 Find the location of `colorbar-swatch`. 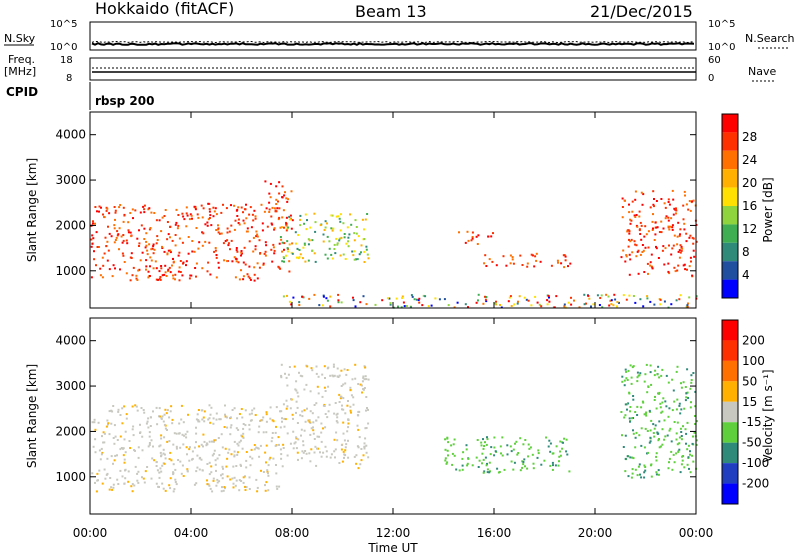

colorbar-swatch is located at coordinates (730, 432).